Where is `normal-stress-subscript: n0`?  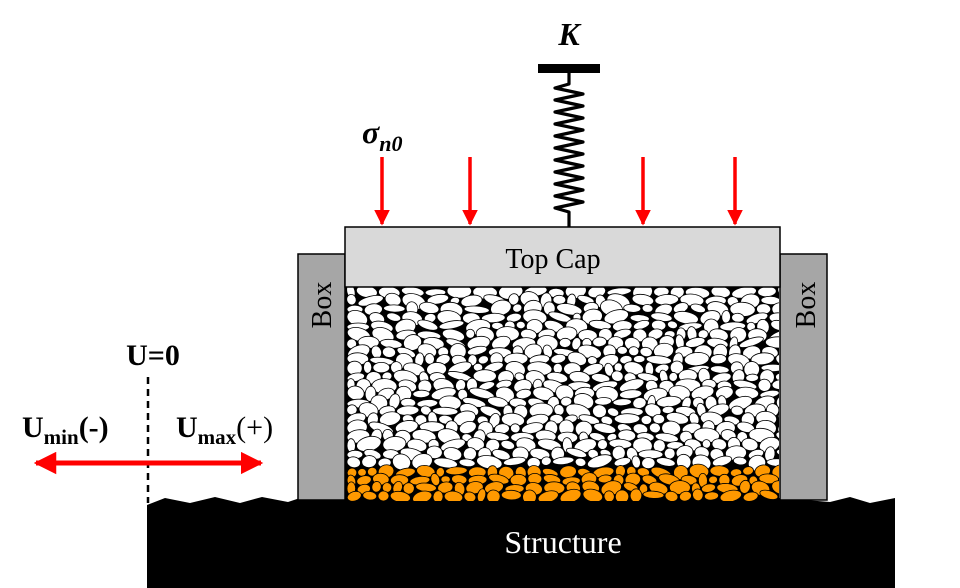
normal-stress-subscript: n0 is located at coordinates (390, 143).